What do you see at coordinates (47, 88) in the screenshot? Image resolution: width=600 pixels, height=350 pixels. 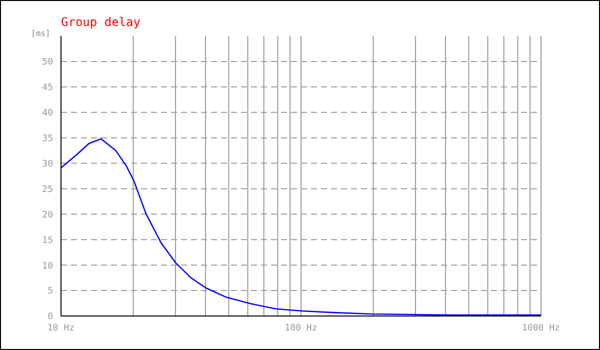 I see `y-tick-label: 45` at bounding box center [47, 88].